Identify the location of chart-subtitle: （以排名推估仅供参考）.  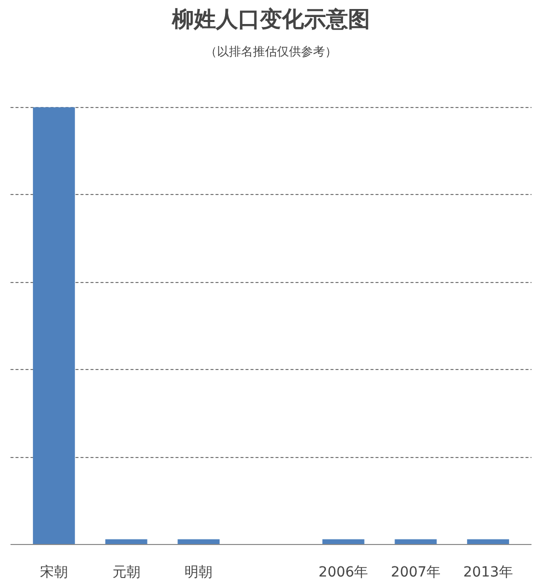
(271, 51).